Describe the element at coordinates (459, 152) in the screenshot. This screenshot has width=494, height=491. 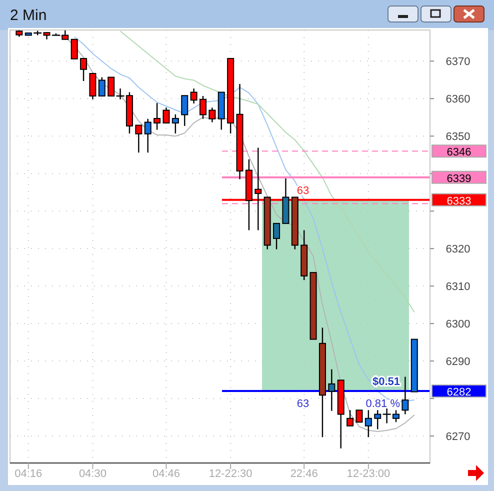
I see `ref-line-label: 6346` at that location.